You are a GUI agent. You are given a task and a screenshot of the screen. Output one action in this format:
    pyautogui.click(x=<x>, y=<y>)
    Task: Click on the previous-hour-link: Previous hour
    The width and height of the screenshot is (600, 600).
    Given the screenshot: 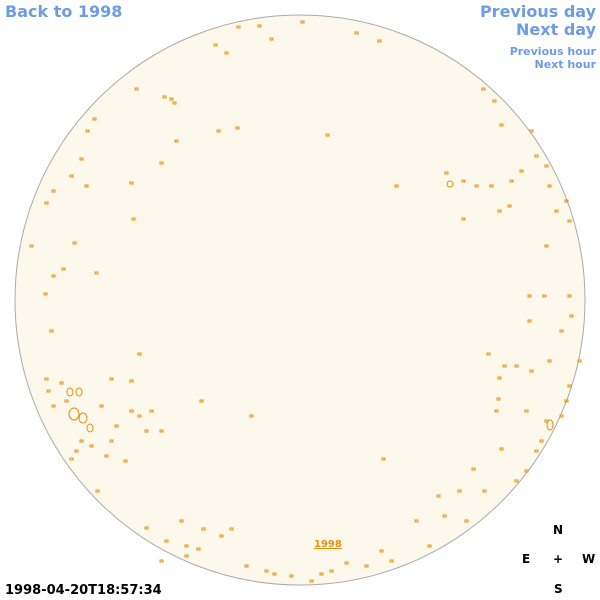 What is the action you would take?
    pyautogui.click(x=552, y=51)
    